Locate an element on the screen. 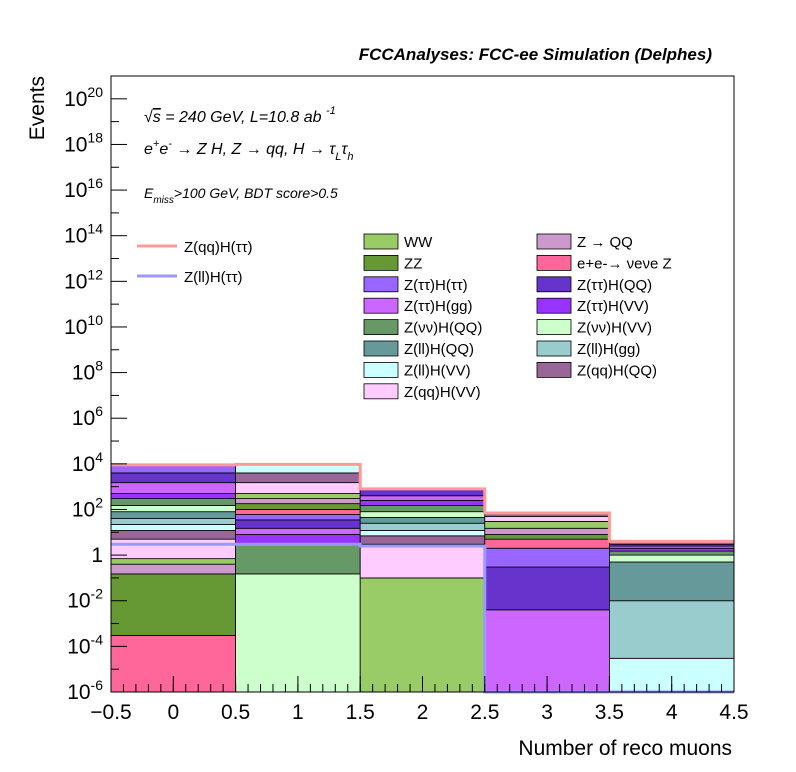  chart-title: FCCAnalyses: FCC-ee Simulation (Delphes) is located at coordinates (536, 54).